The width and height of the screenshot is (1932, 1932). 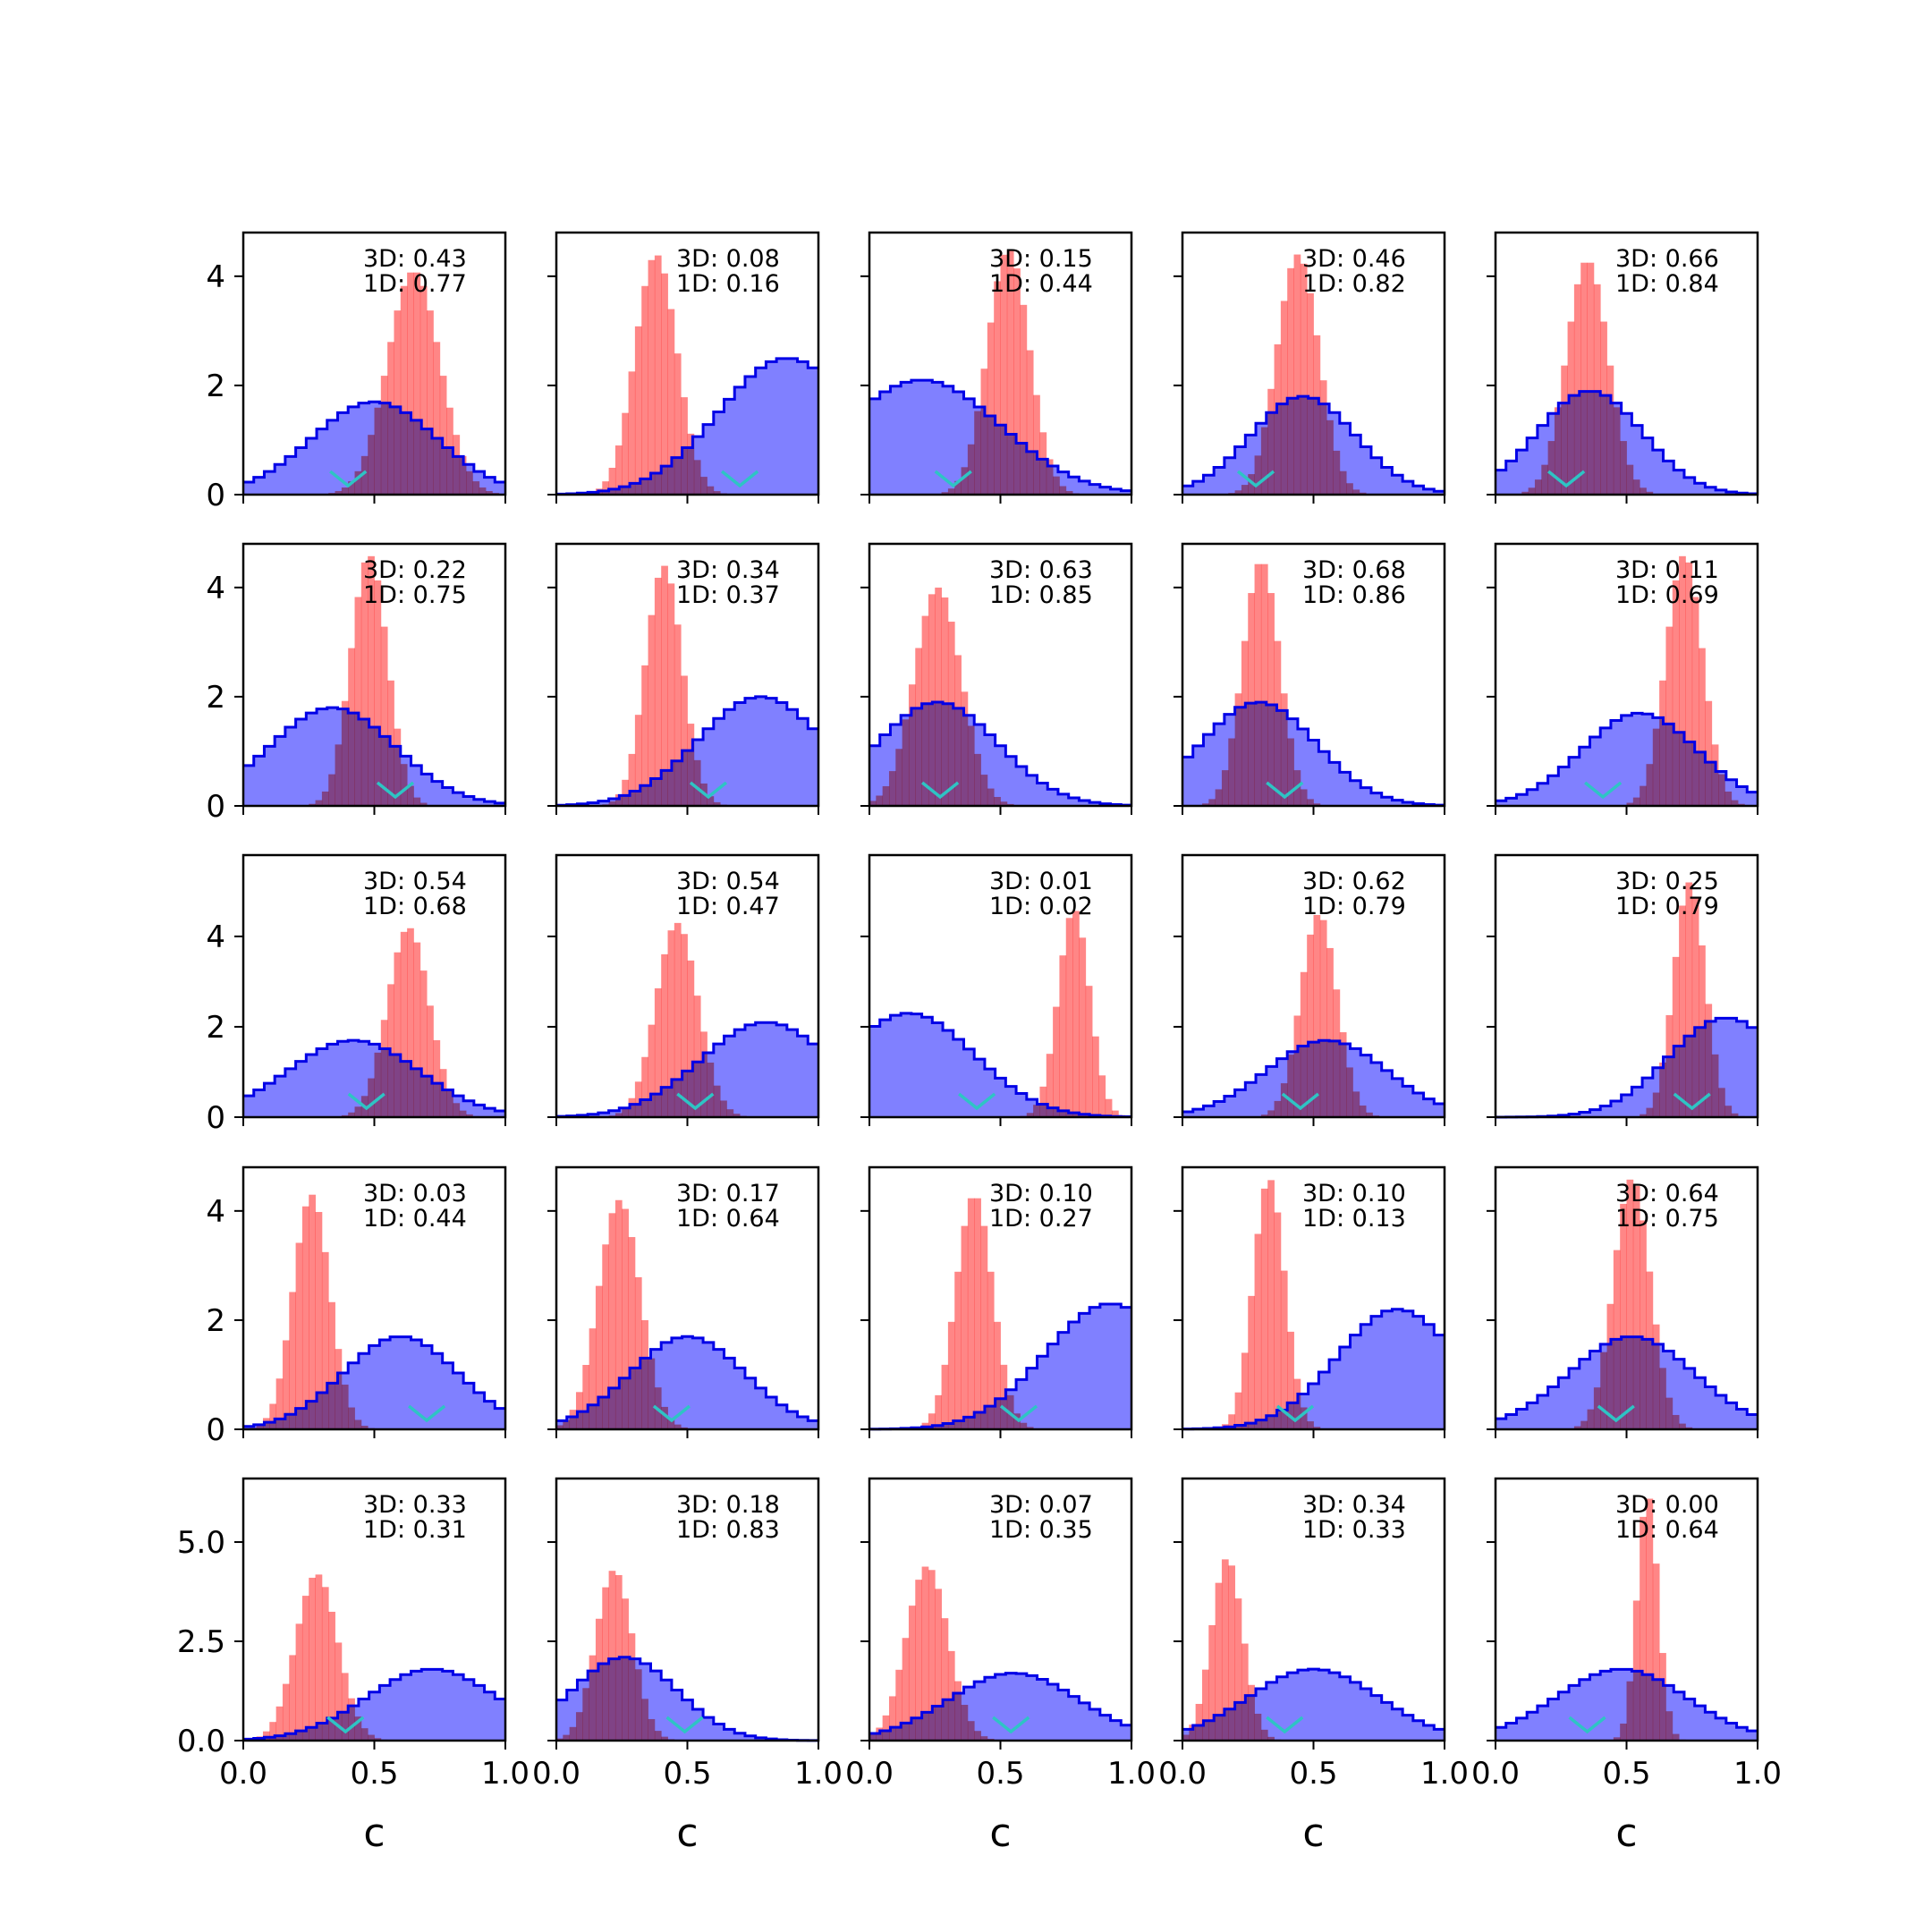 What do you see at coordinates (1354, 1219) in the screenshot?
I see `annotation-1d: 1D: 0.13` at bounding box center [1354, 1219].